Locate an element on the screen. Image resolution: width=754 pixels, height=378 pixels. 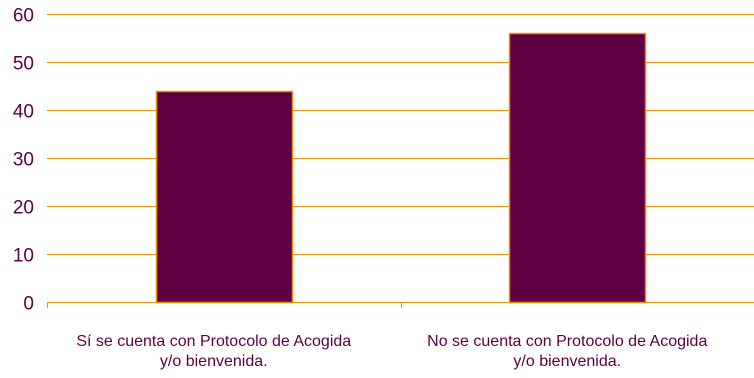
x-category-label: Sí se cuenta con Protocolo de Acogida is located at coordinates (213, 341).